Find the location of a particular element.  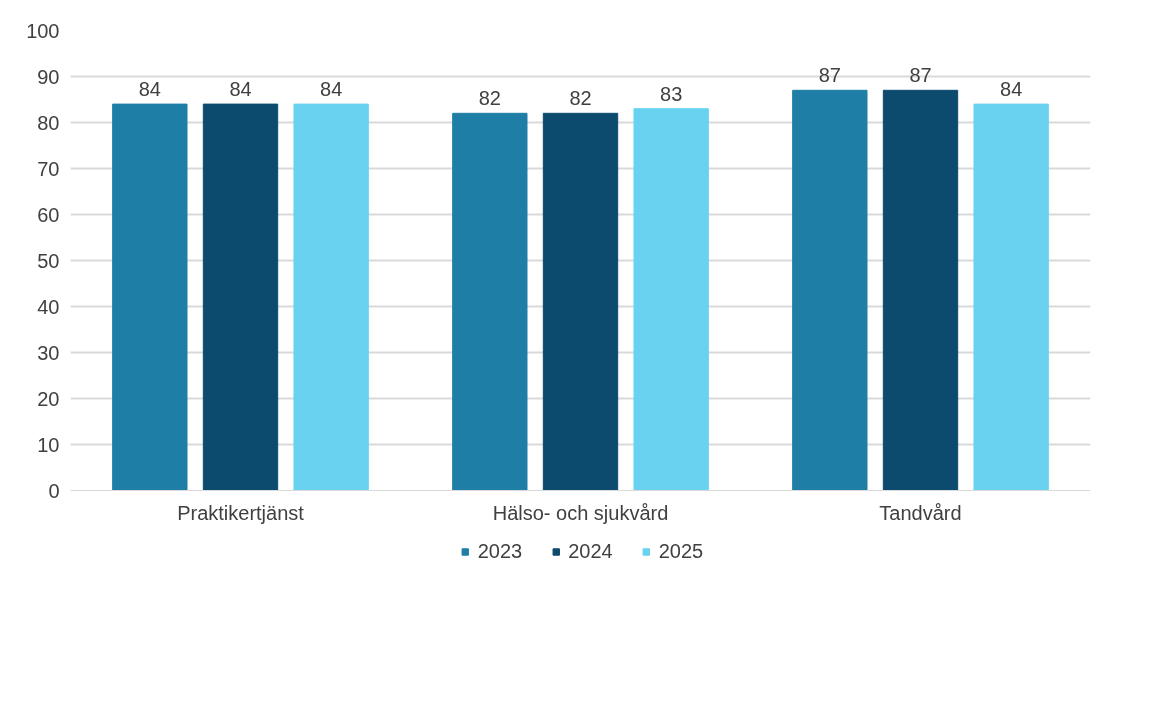

data-label: 83 is located at coordinates (671, 93).